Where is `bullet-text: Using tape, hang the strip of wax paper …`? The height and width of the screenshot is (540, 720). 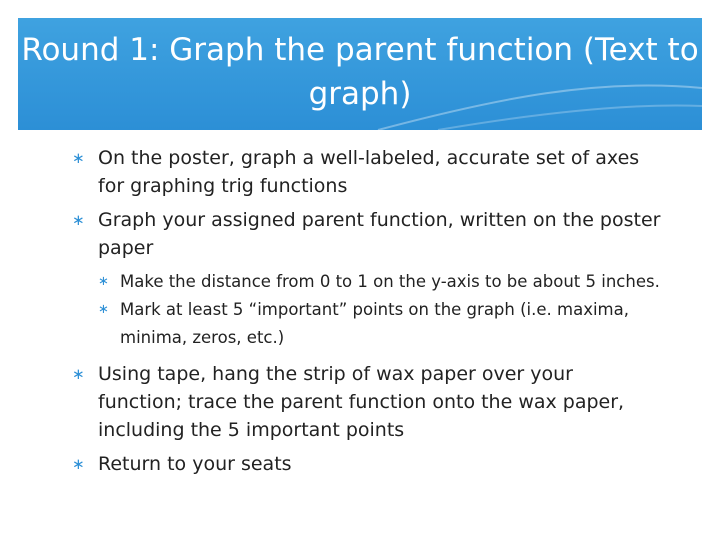
bullet-text: Using tape, hang the strip of wax paper … is located at coordinates (361, 402).